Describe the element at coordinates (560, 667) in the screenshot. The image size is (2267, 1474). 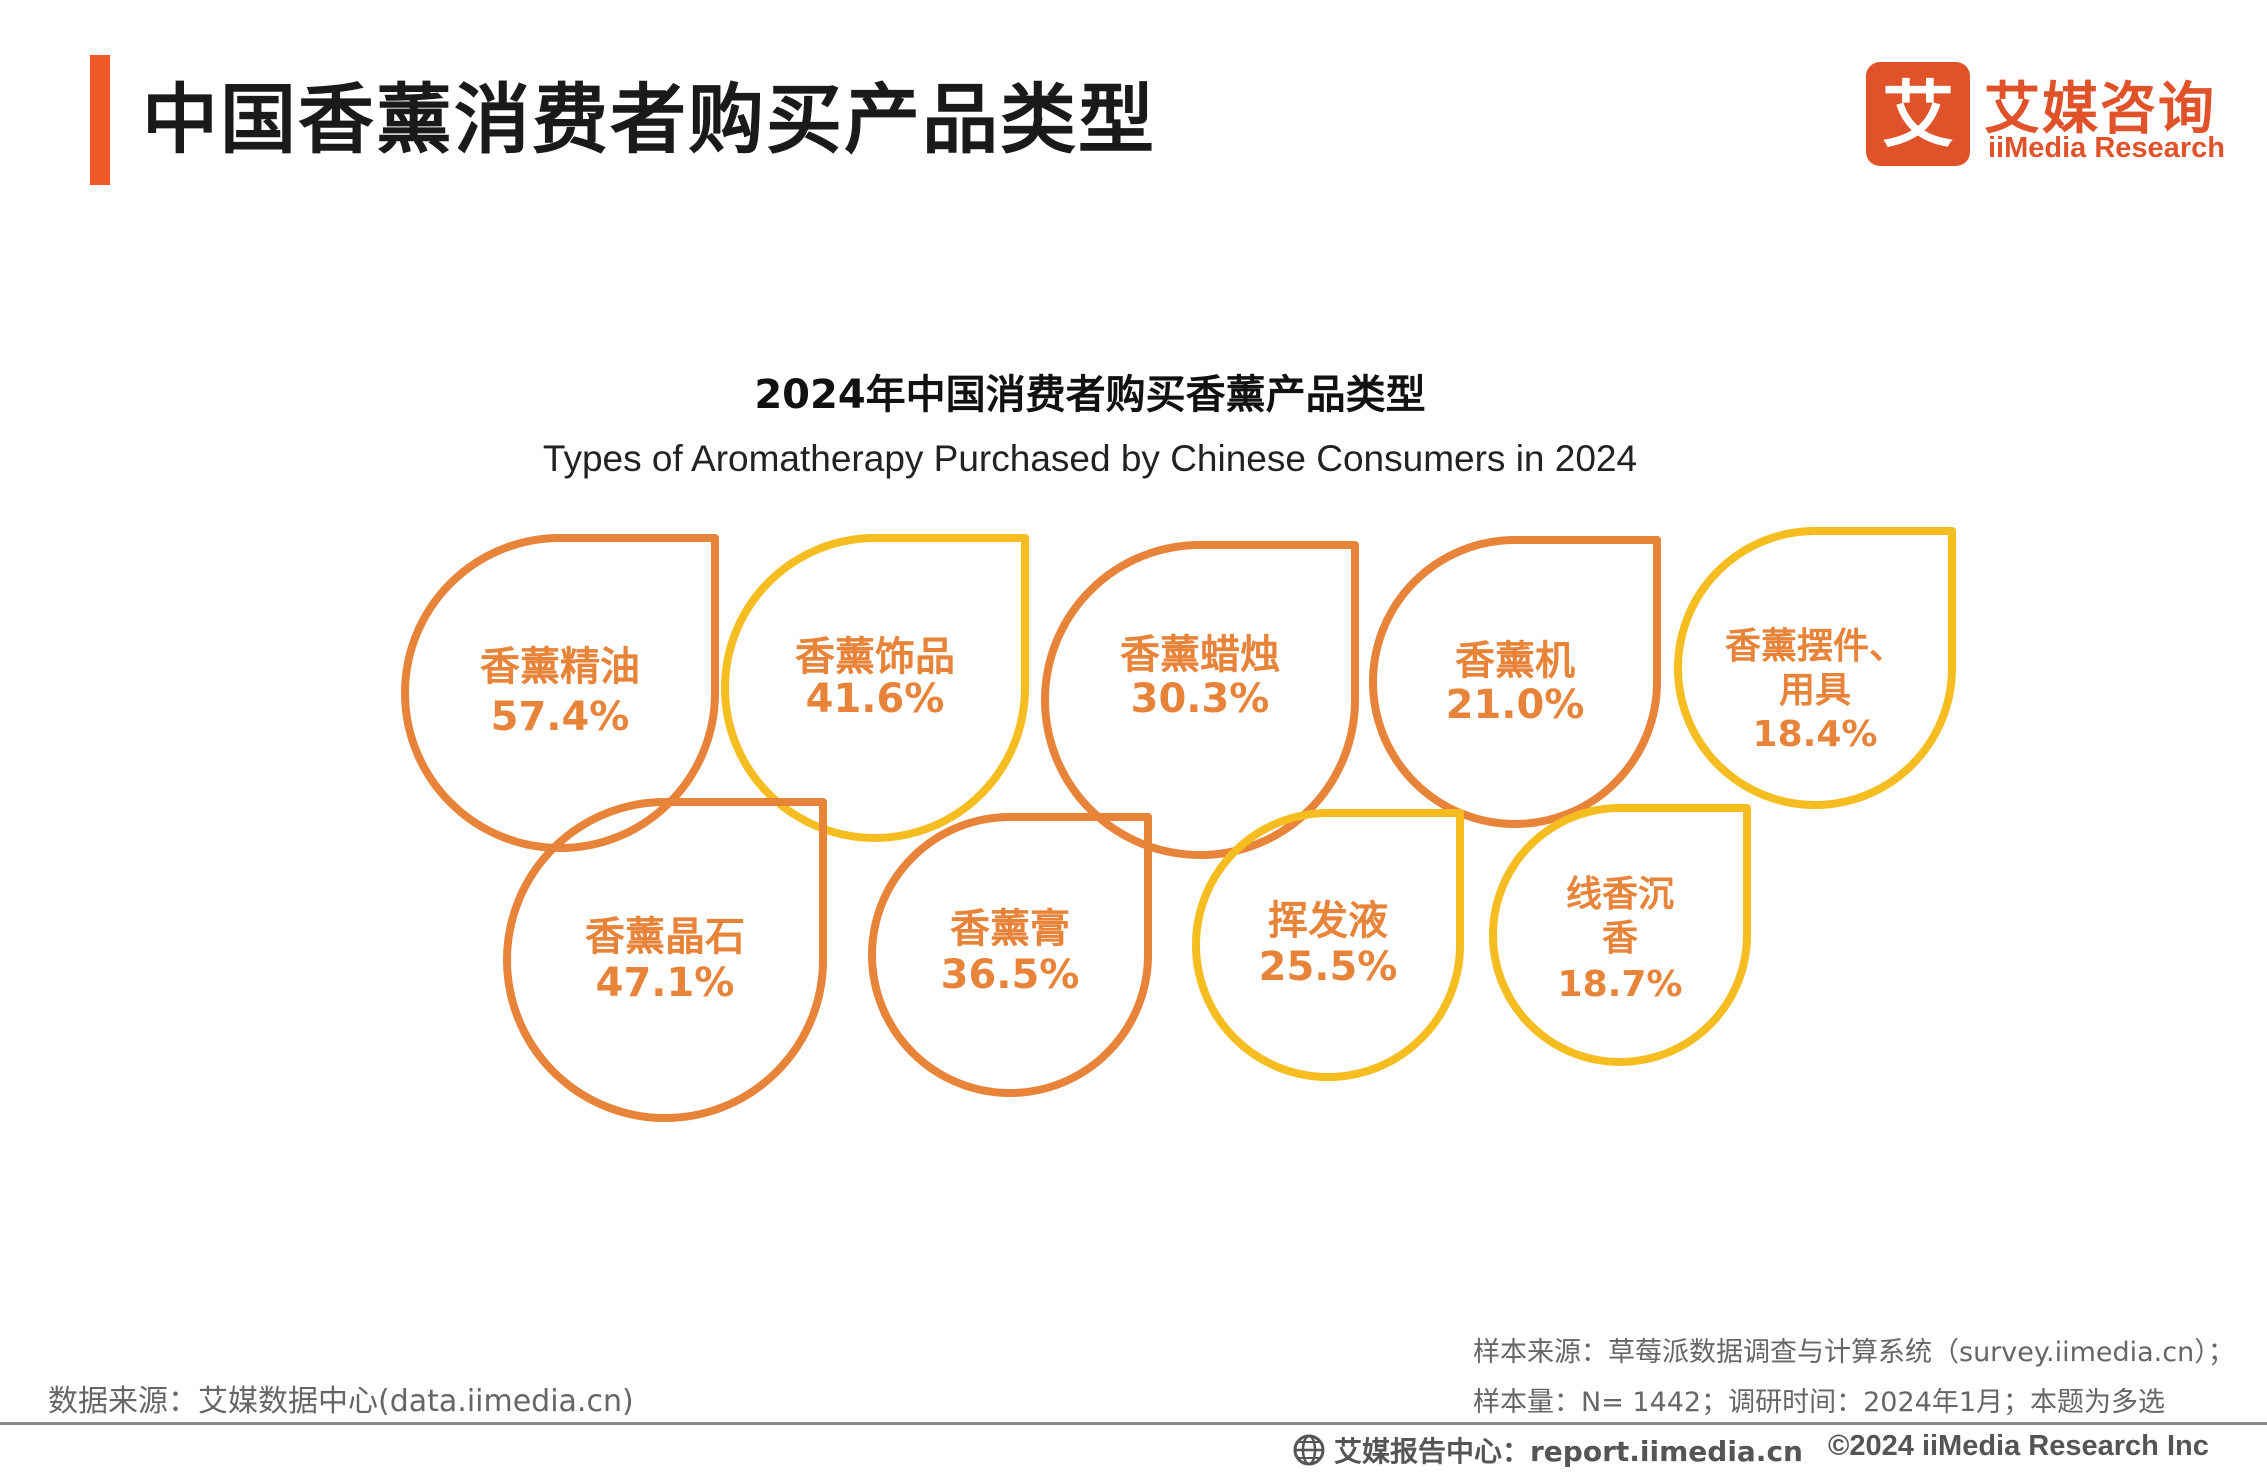
I see `droplet-category-label: 香薰精油` at that location.